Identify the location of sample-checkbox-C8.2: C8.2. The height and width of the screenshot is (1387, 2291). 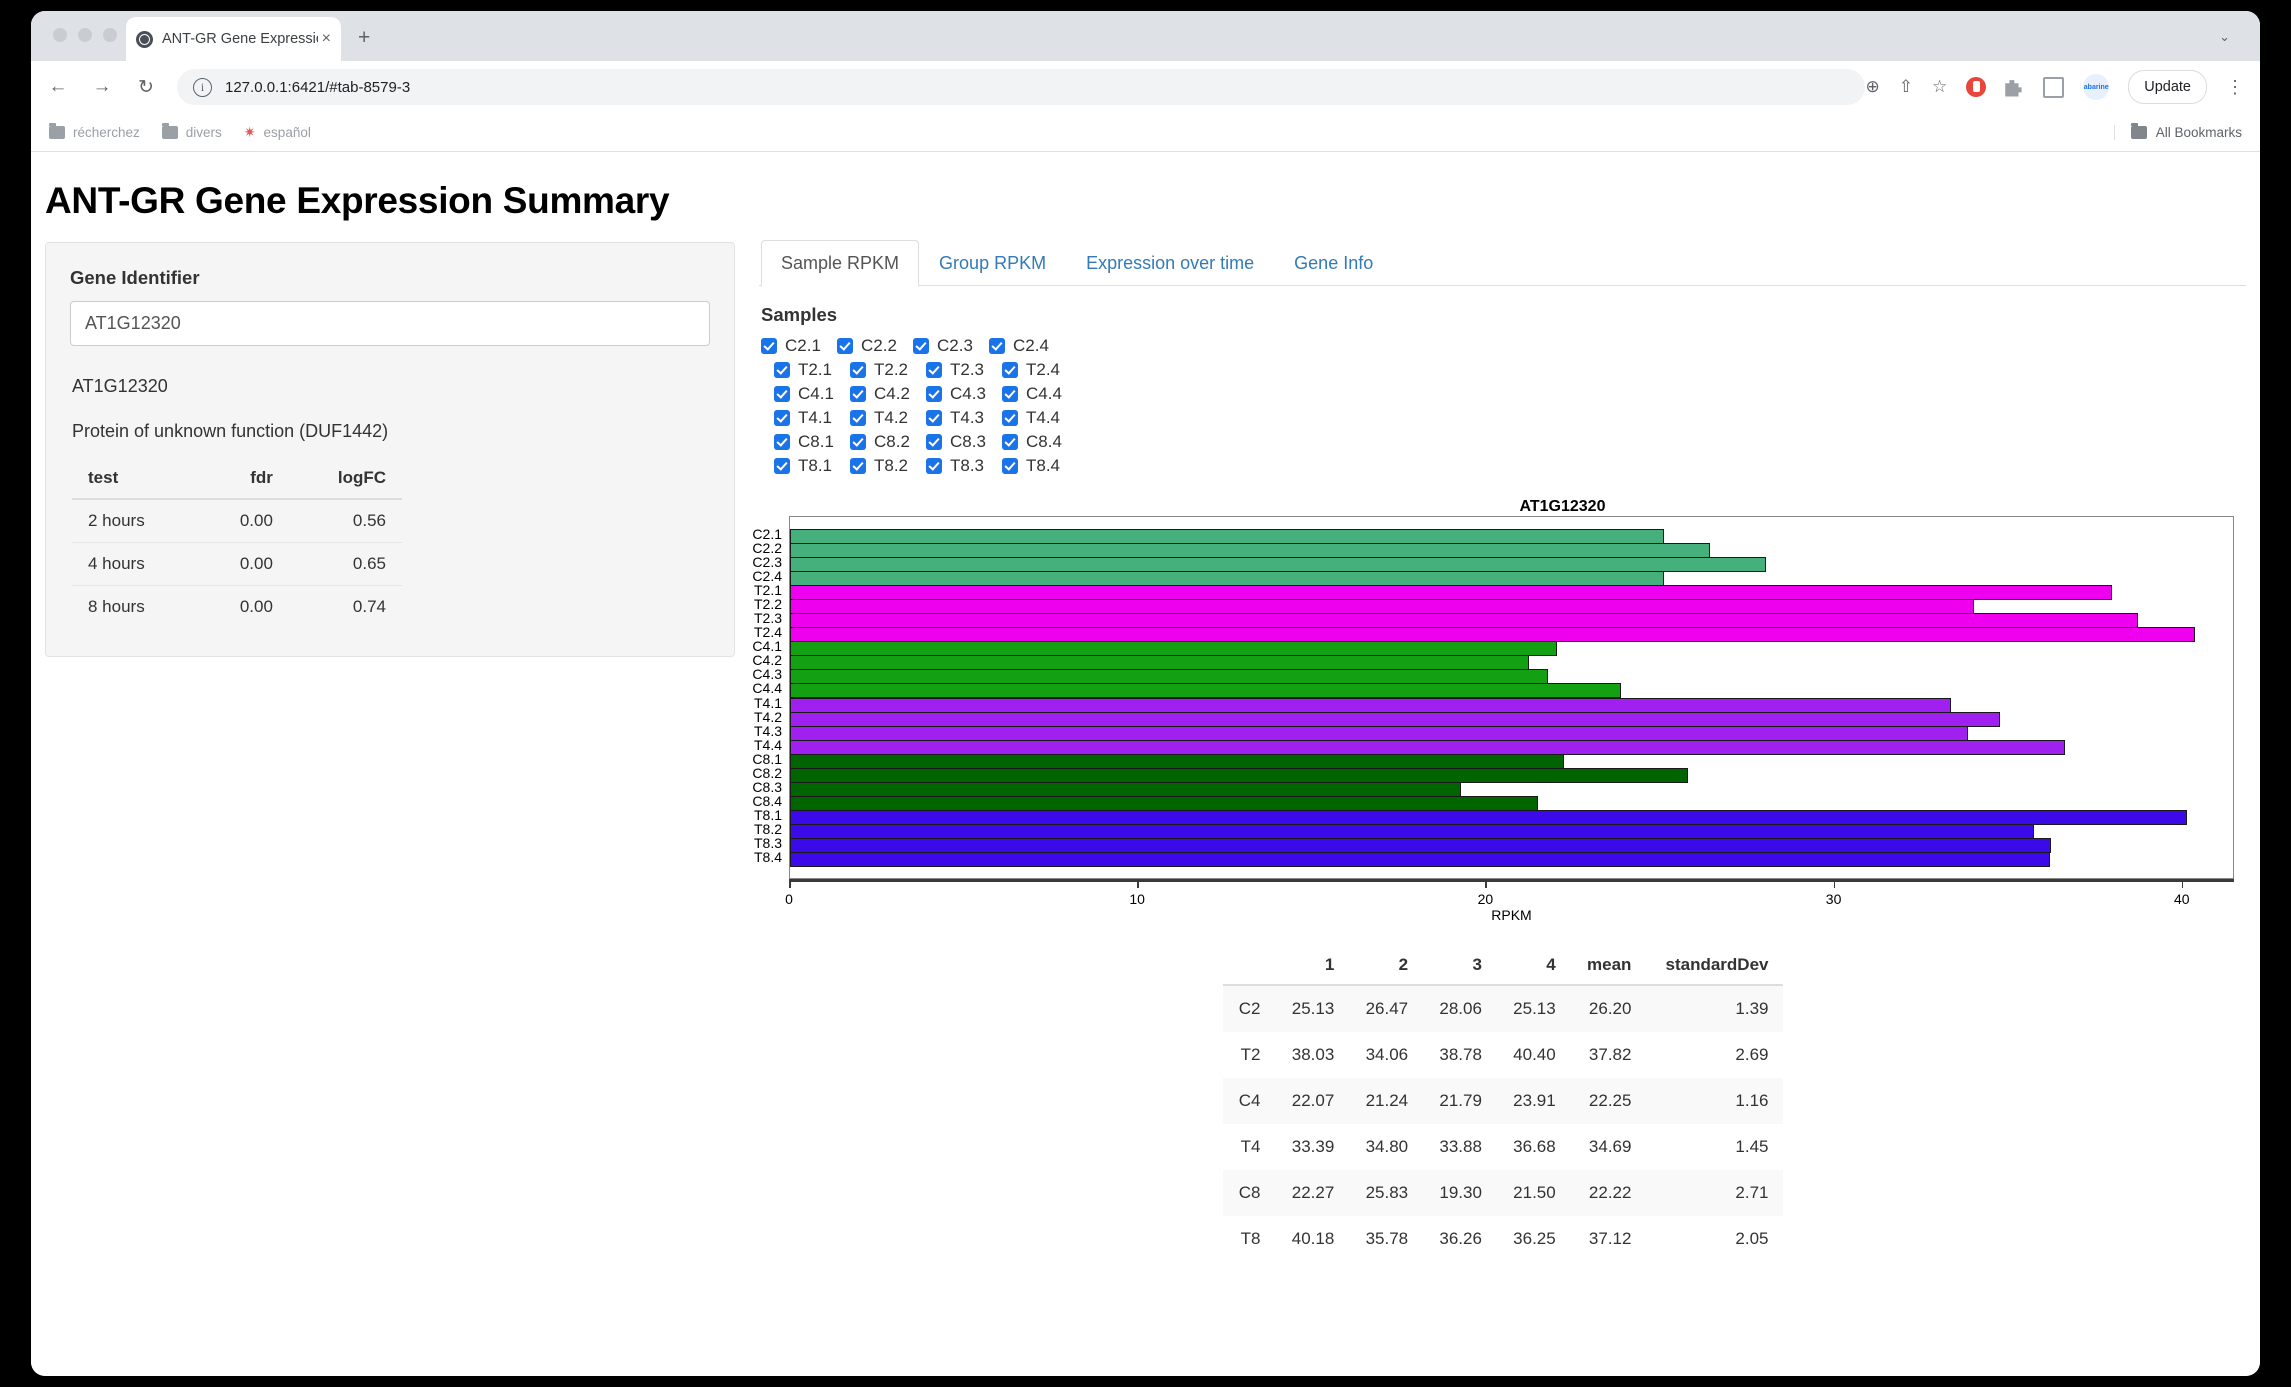
(888, 442).